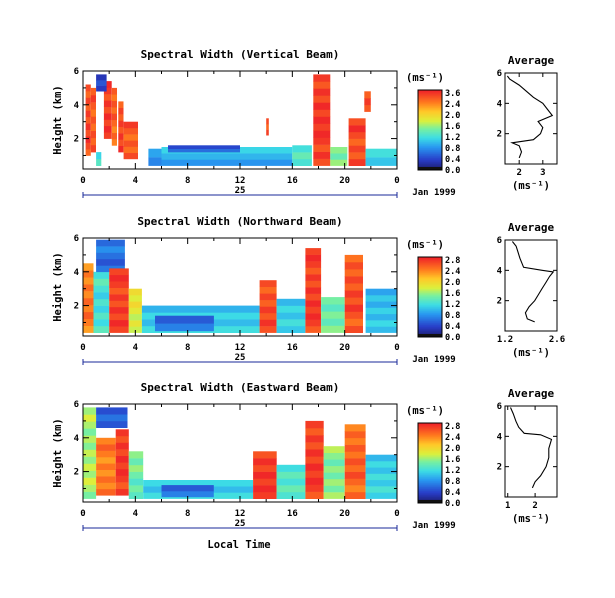 This screenshot has width=615, height=598. I want to click on panel-title: Spectral Width (Eastward Beam), so click(240, 387).